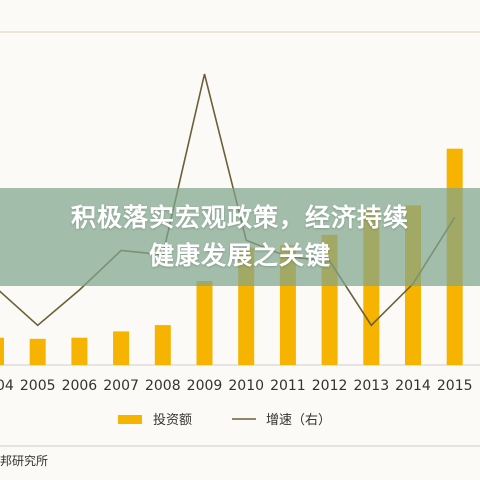  Describe the element at coordinates (121, 348) in the screenshot. I see `bar-2007` at that location.